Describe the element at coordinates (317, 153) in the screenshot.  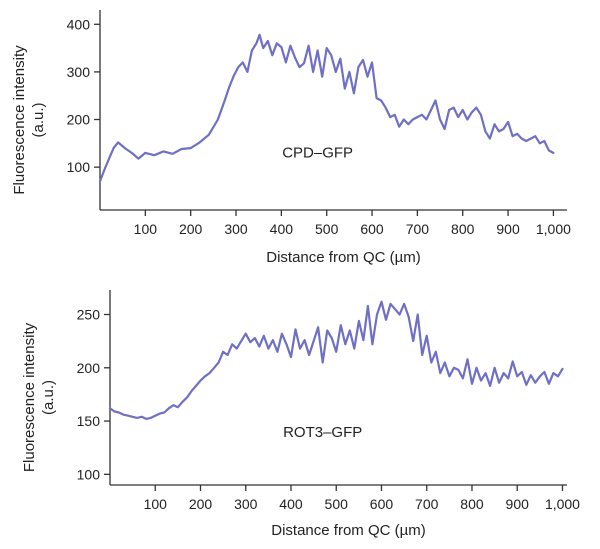
I see `series-annotation: CPD–GFP` at that location.